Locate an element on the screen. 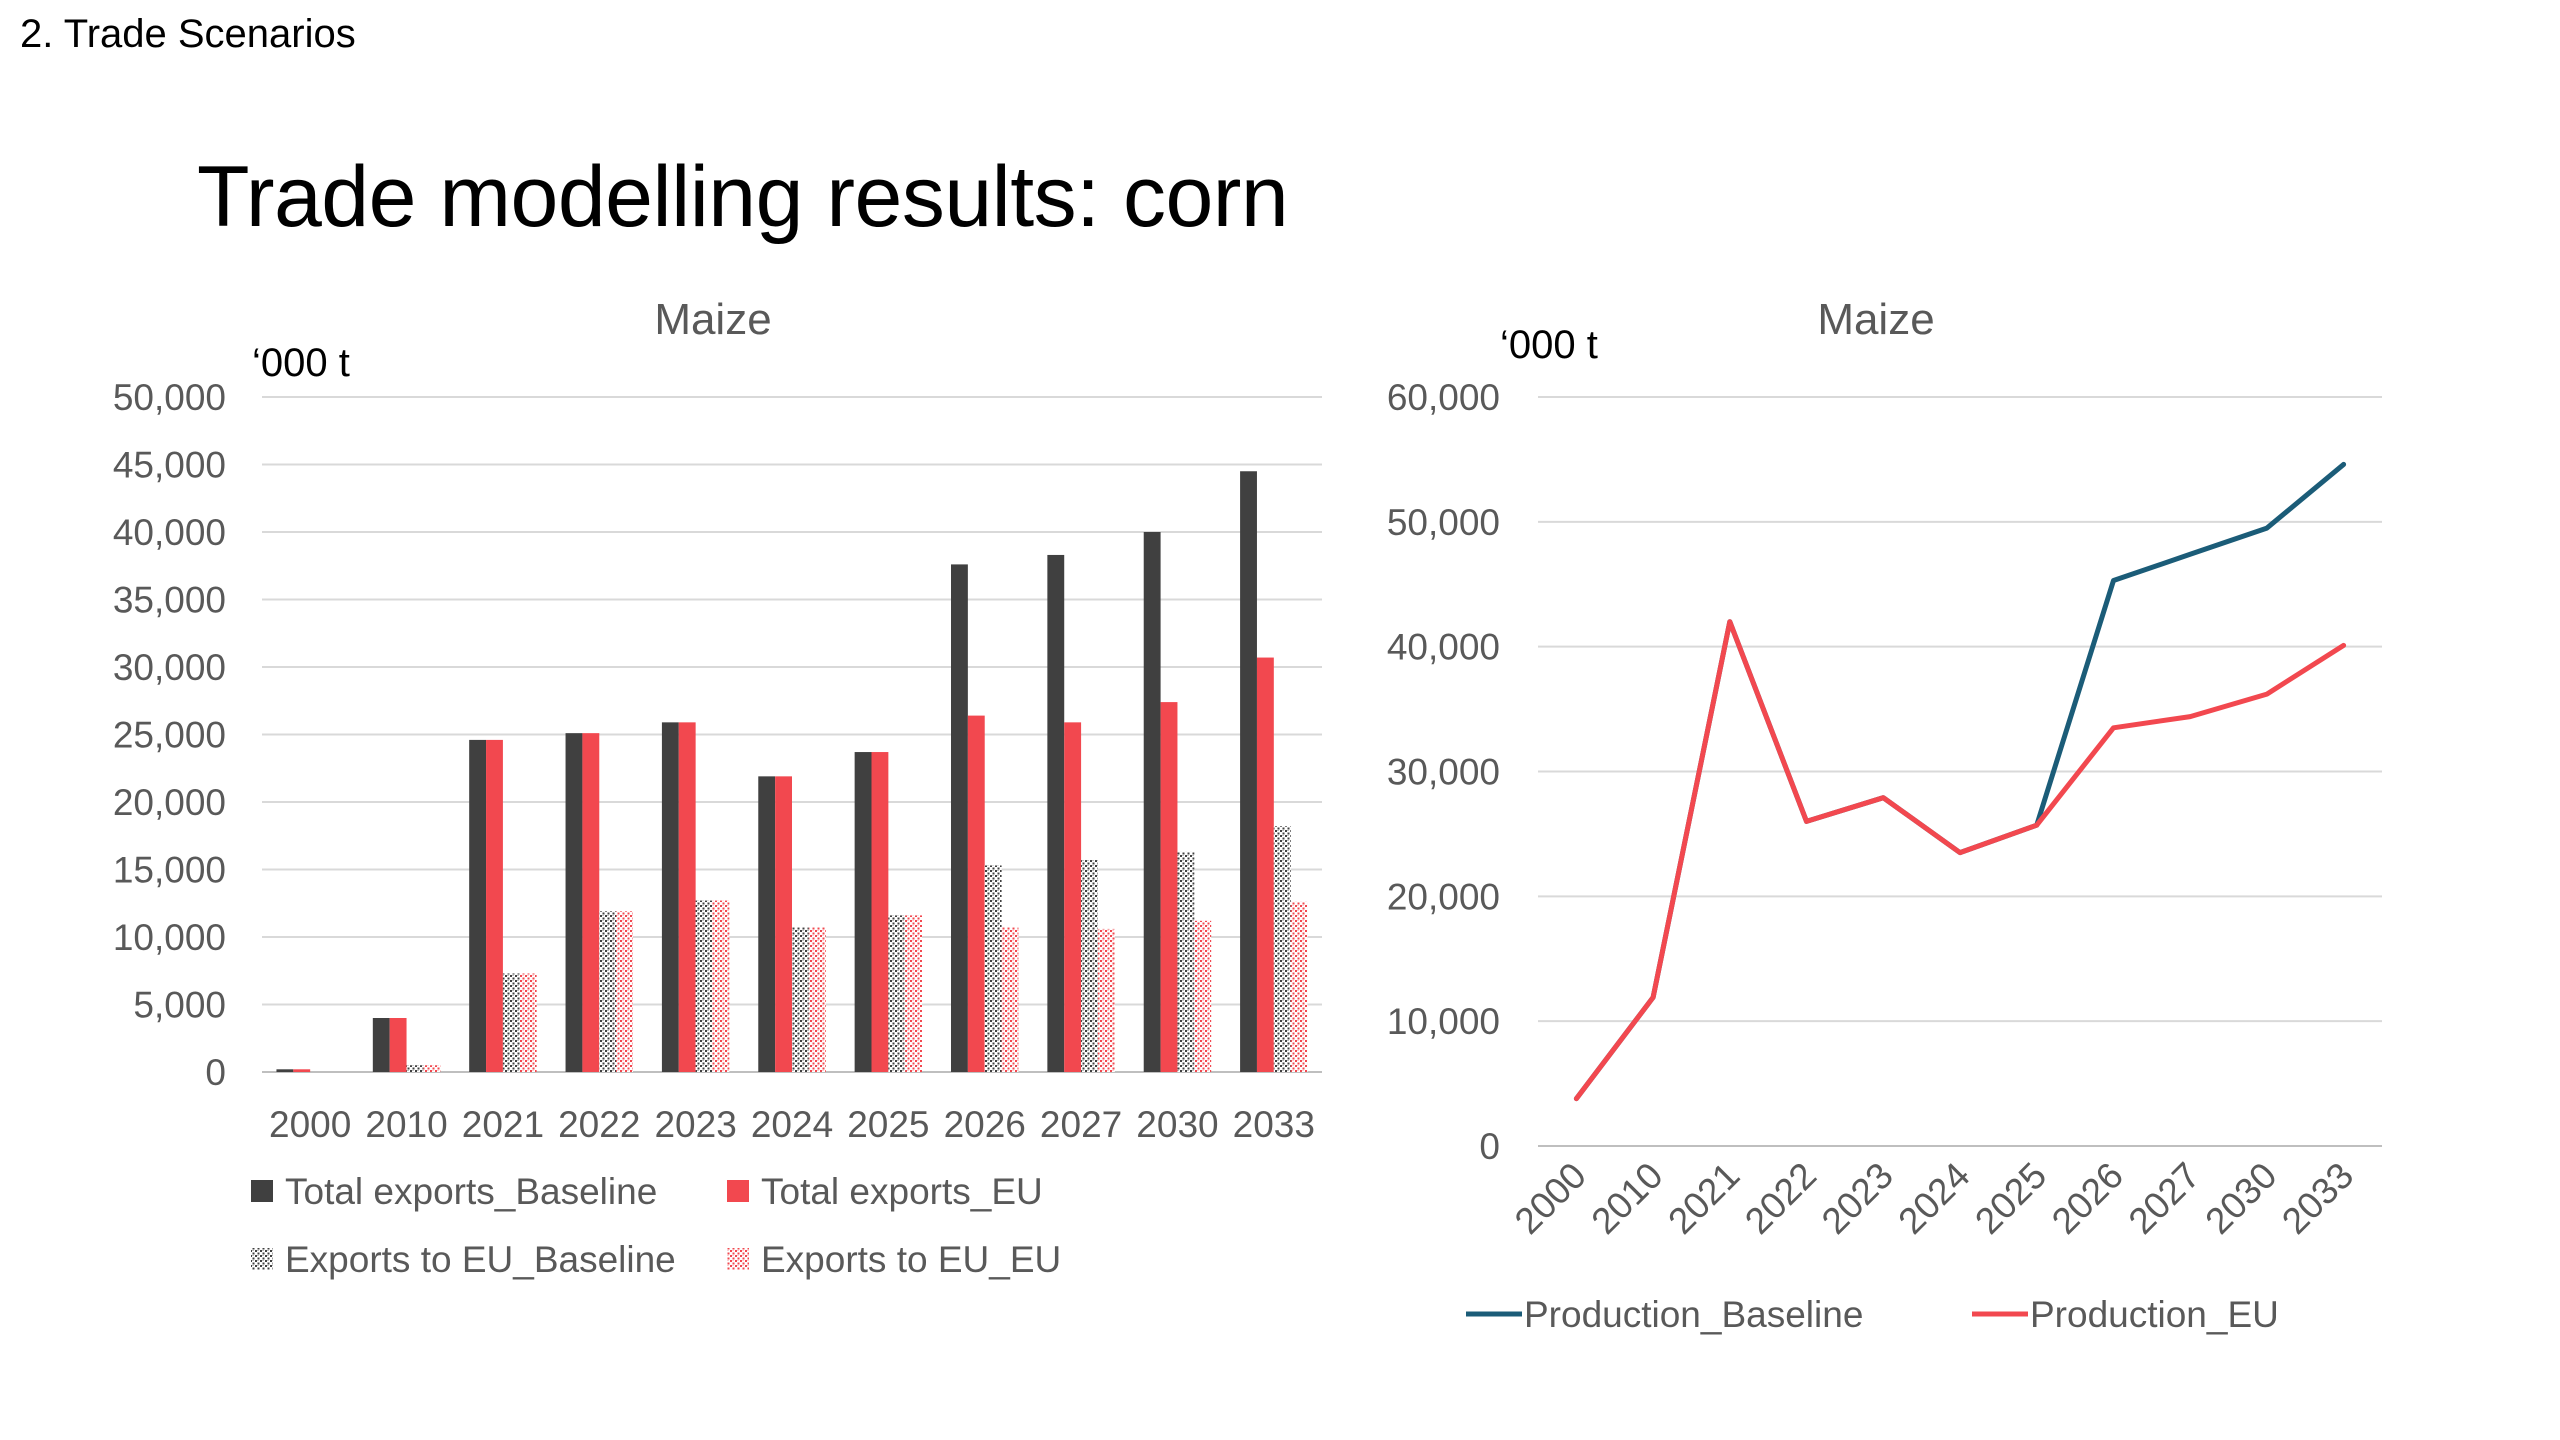 The width and height of the screenshot is (2560, 1440). line-series-production-eu is located at coordinates (1960, 860).